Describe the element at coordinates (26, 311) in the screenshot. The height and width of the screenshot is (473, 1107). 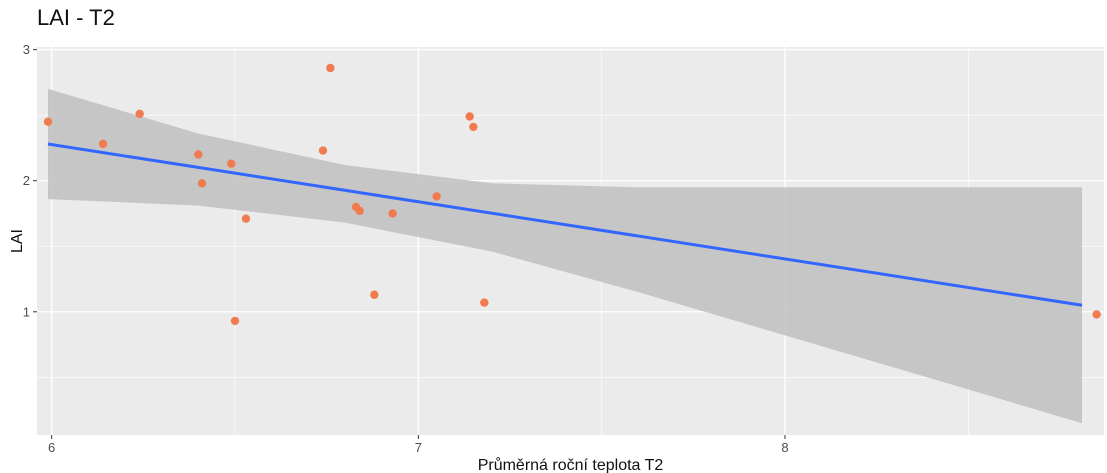
I see `y-tick-label: 1` at that location.